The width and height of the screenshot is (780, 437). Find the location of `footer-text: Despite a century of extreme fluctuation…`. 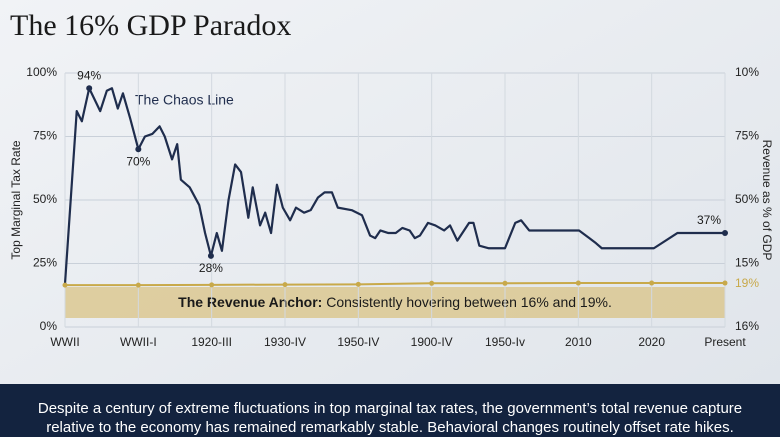

footer-text: Despite a century of extreme fluctuation… is located at coordinates (390, 408).